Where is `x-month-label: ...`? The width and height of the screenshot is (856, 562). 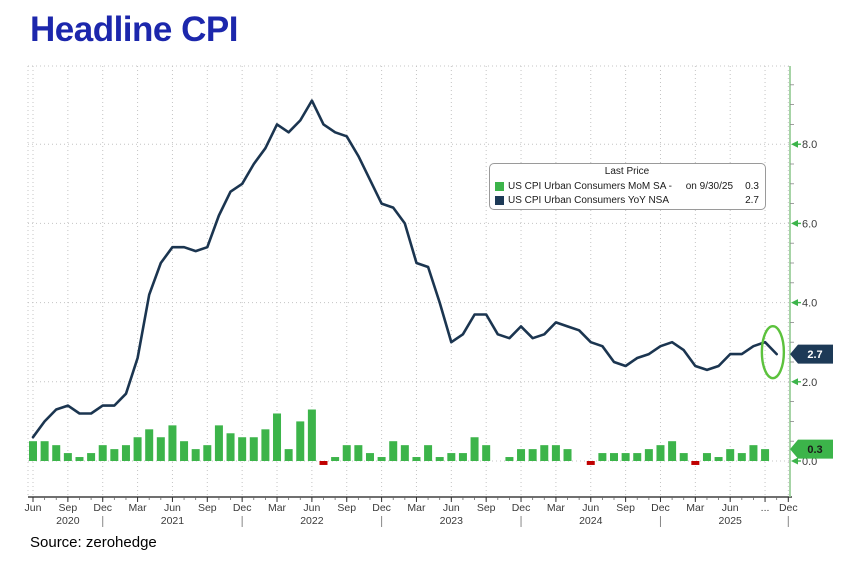 x-month-label: ... is located at coordinates (765, 508).